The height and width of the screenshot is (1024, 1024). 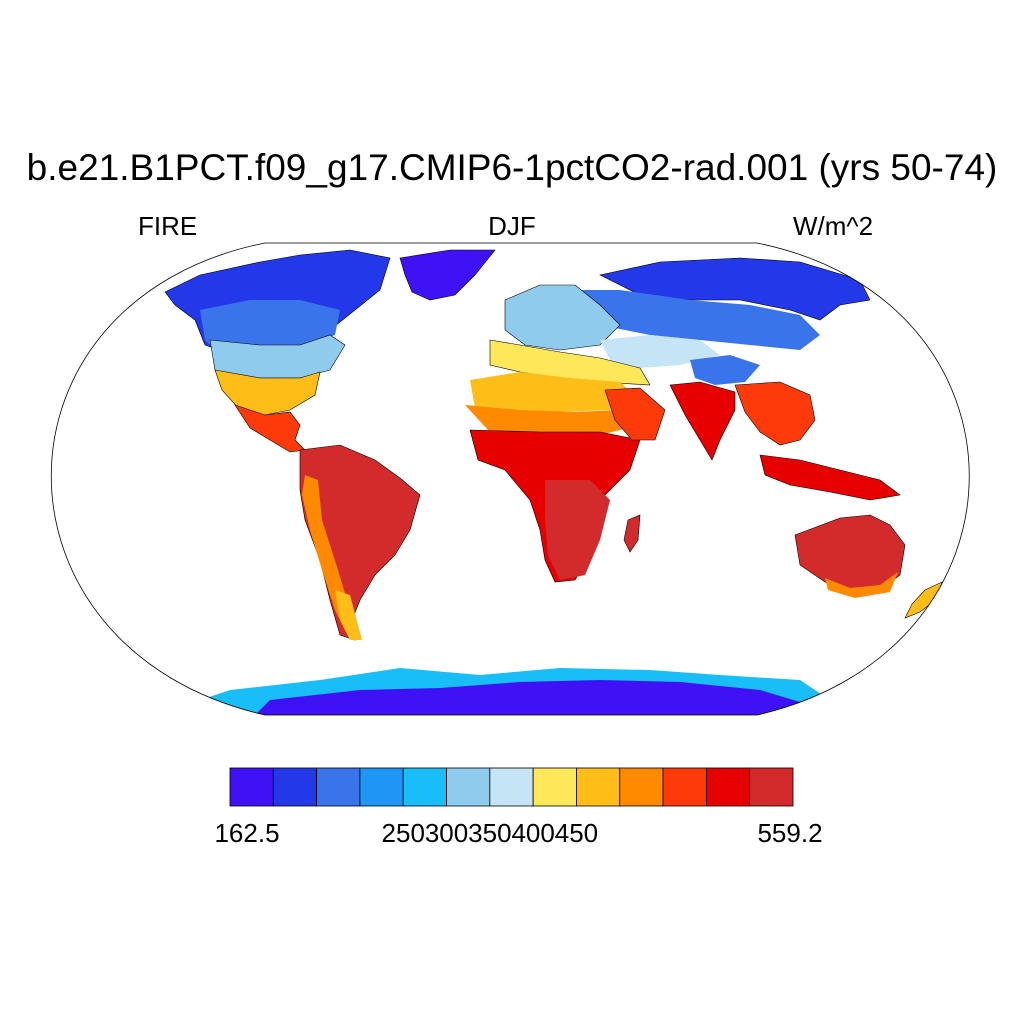 What do you see at coordinates (923, 600) in the screenshot?
I see `new-zealand-region` at bounding box center [923, 600].